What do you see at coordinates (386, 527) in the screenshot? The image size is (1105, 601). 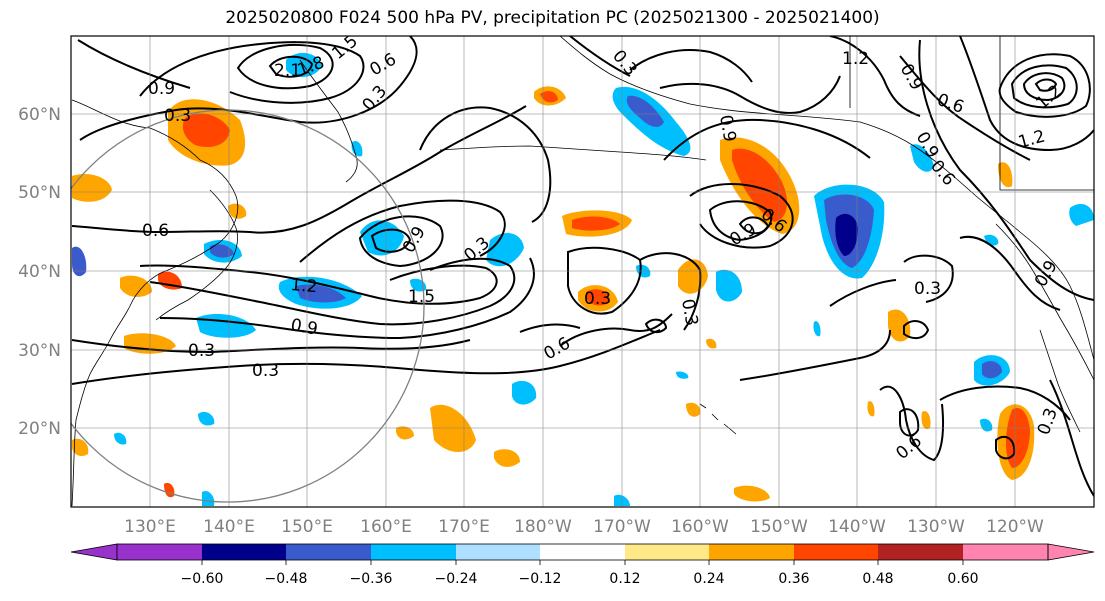 I see `lon-label: 160°E` at bounding box center [386, 527].